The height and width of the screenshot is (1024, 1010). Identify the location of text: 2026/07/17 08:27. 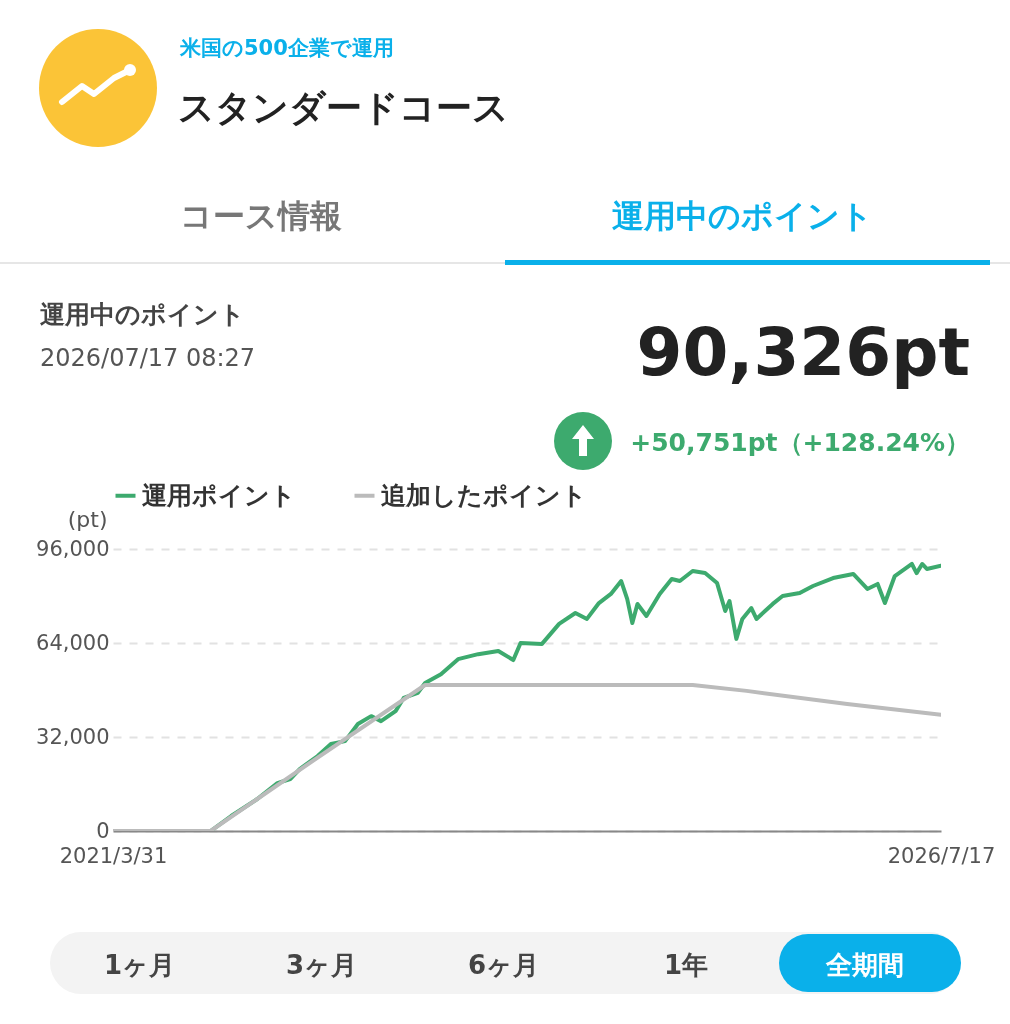
(148, 358).